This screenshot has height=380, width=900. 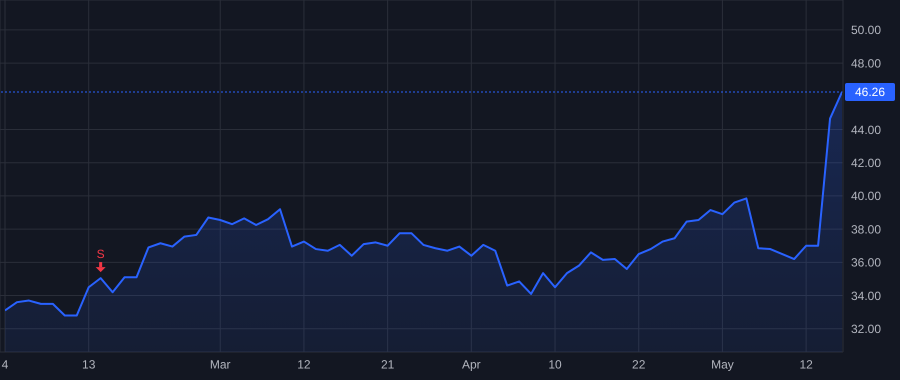 What do you see at coordinates (555, 365) in the screenshot?
I see `x-tick-label: 10` at bounding box center [555, 365].